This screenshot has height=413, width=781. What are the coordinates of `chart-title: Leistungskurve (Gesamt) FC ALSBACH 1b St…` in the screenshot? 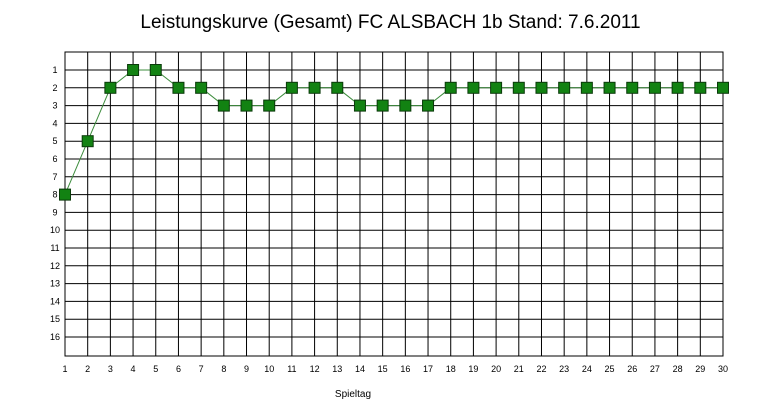 It's located at (390, 22).